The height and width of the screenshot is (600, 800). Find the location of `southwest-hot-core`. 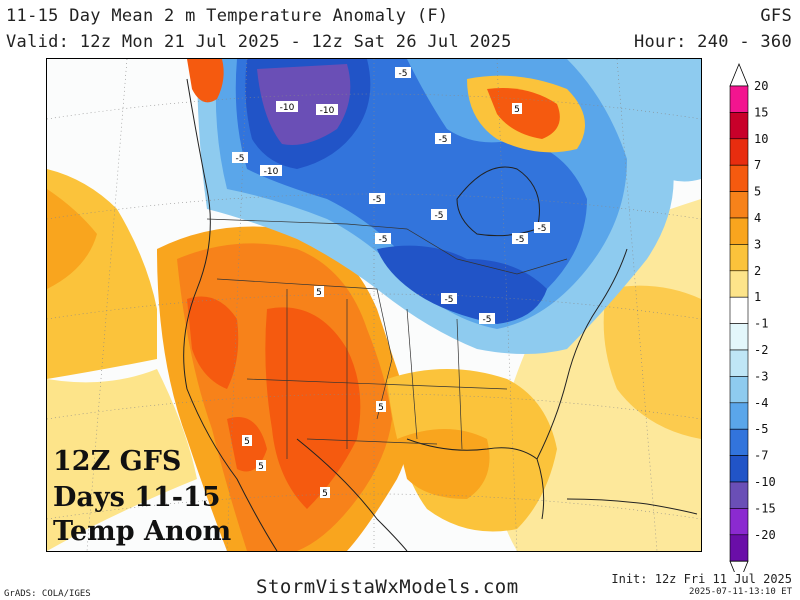

southwest-hot-core is located at coordinates (313, 408).